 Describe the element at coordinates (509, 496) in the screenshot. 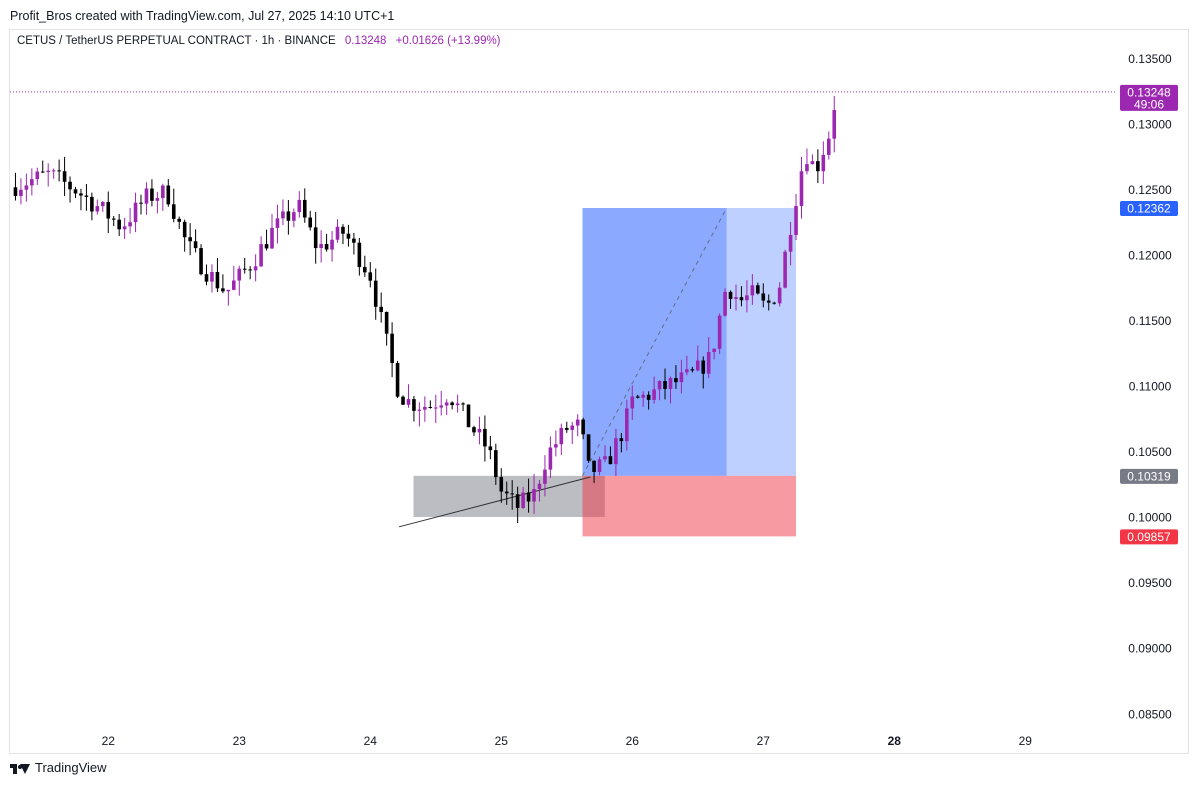

I see `consolidation-zone` at that location.